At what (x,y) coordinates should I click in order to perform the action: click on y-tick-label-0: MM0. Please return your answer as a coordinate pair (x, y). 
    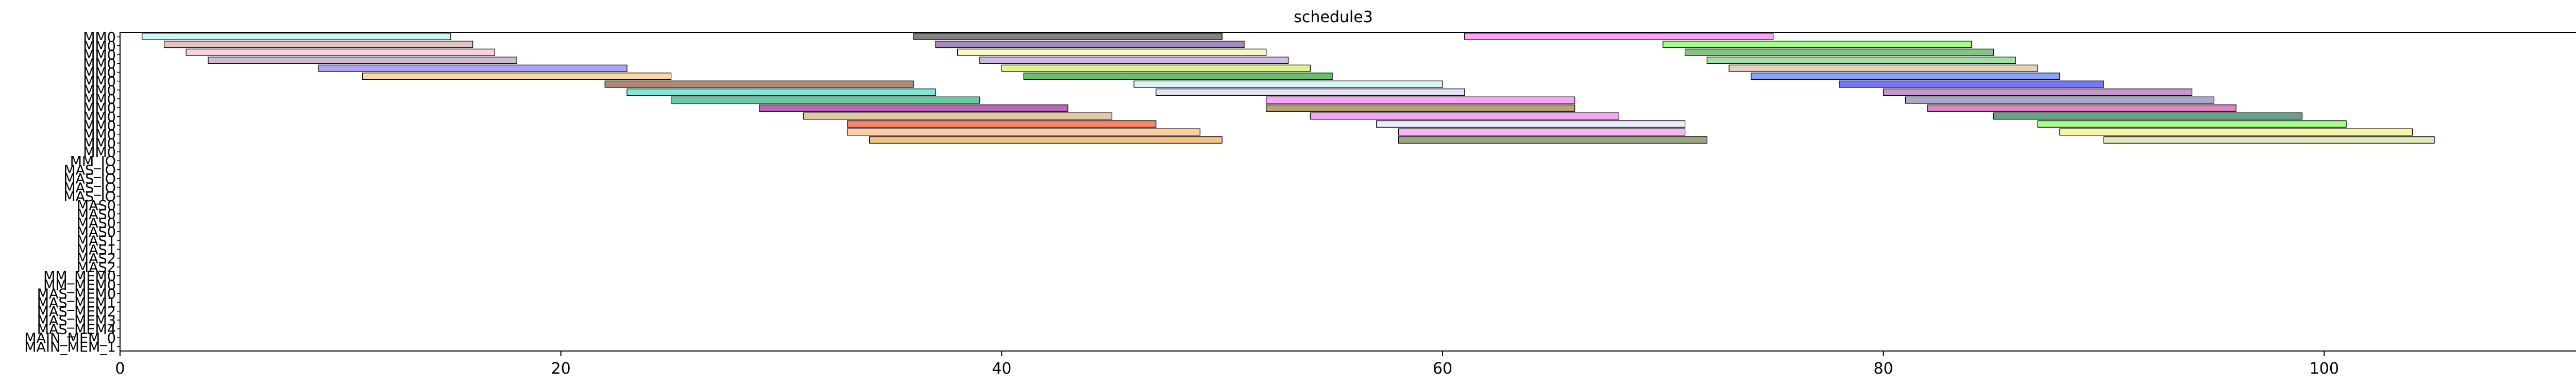
    Looking at the image, I should click on (99, 38).